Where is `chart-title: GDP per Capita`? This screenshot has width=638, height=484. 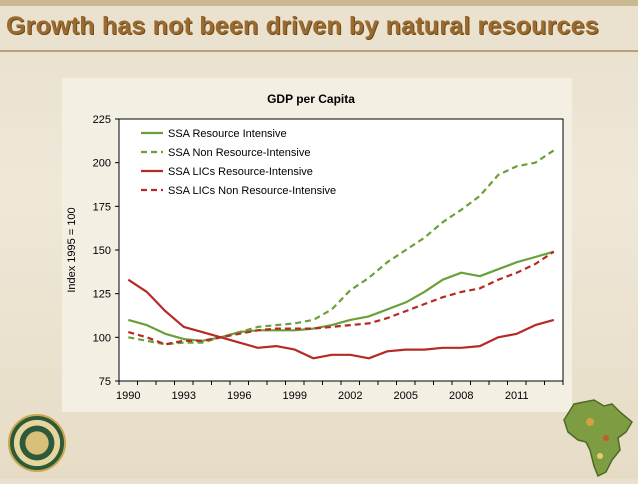 chart-title: GDP per Capita is located at coordinates (311, 99).